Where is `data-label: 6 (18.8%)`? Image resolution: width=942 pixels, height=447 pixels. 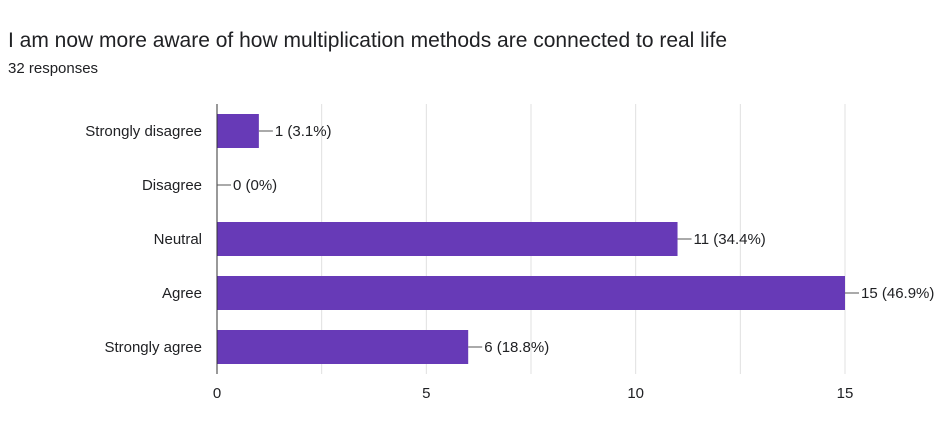
data-label: 6 (18.8%) is located at coordinates (516, 347).